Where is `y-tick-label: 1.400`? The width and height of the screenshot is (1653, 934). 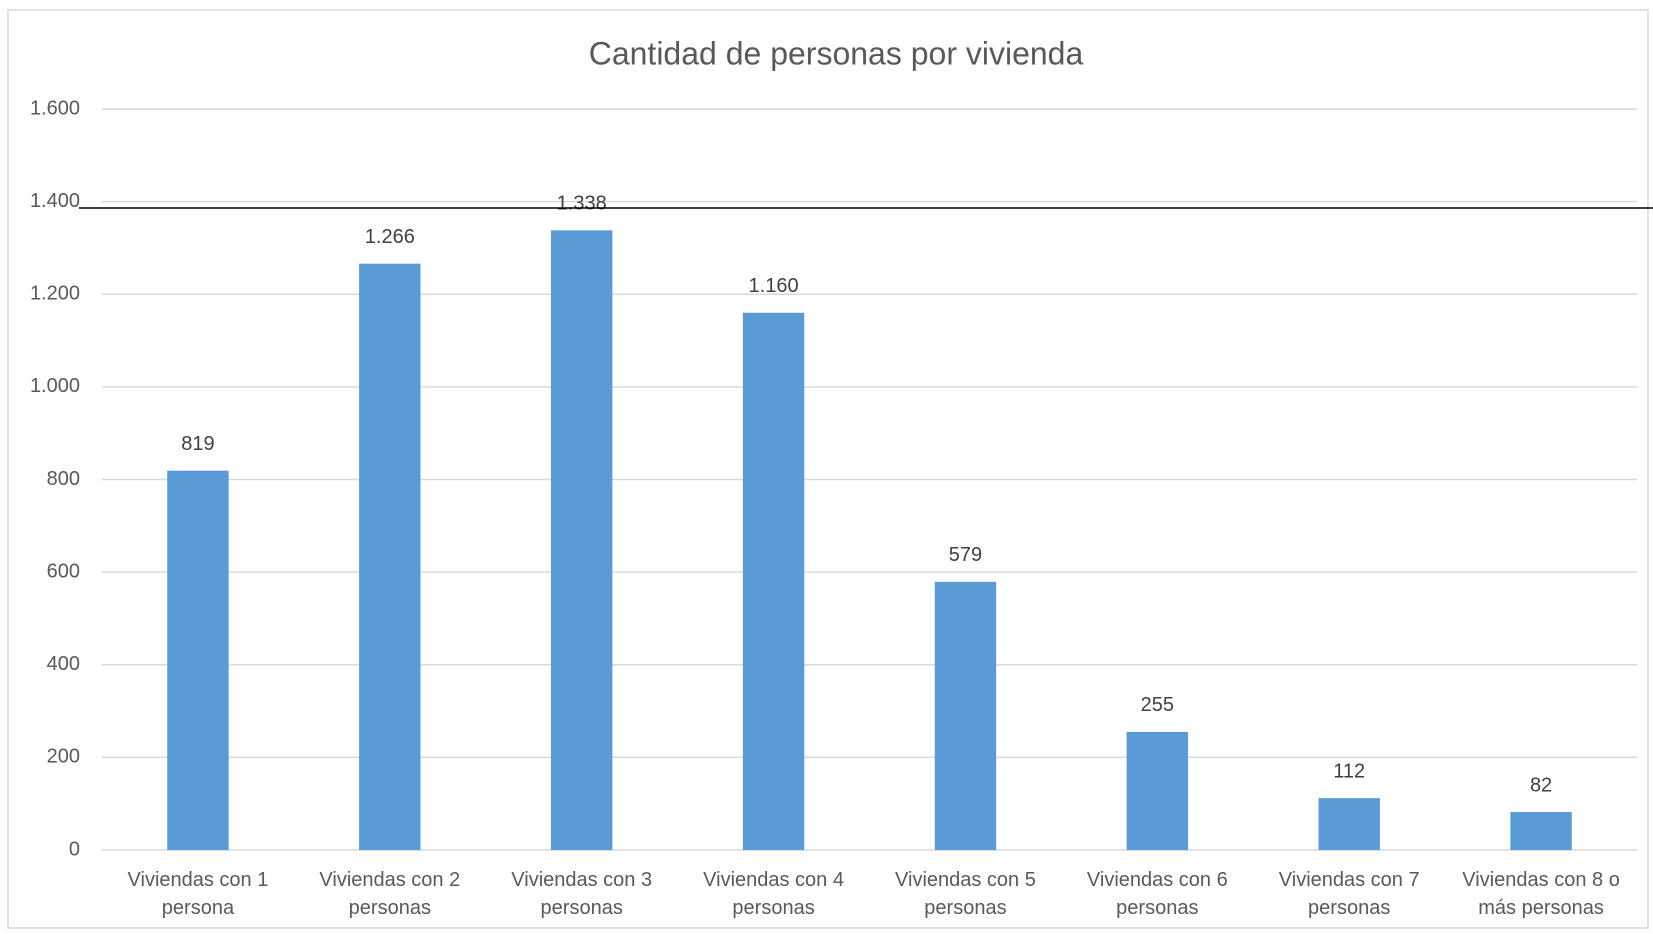
y-tick-label: 1.400 is located at coordinates (55, 201).